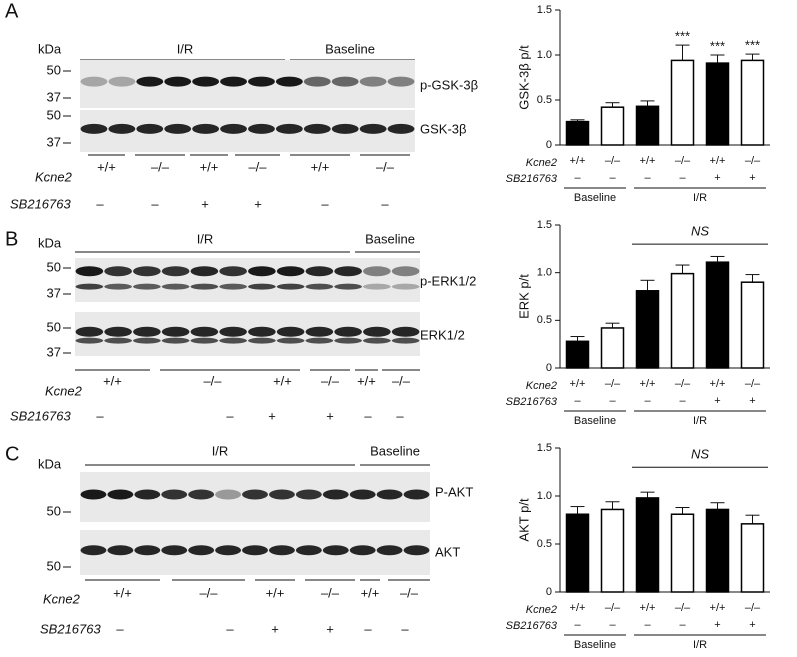  Describe the element at coordinates (50, 242) in the screenshot. I see `kda-label: kDa` at that location.